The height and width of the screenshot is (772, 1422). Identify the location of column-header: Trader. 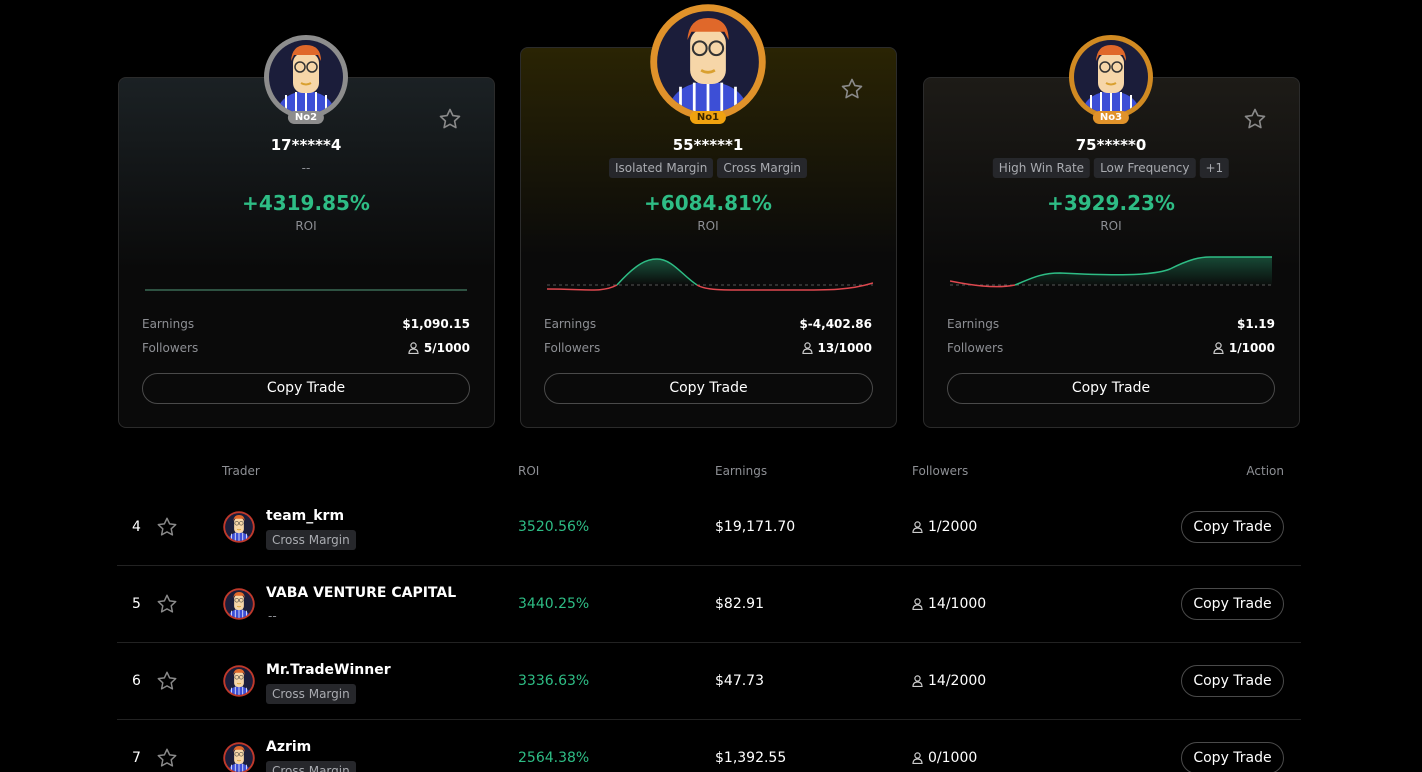
(241, 471).